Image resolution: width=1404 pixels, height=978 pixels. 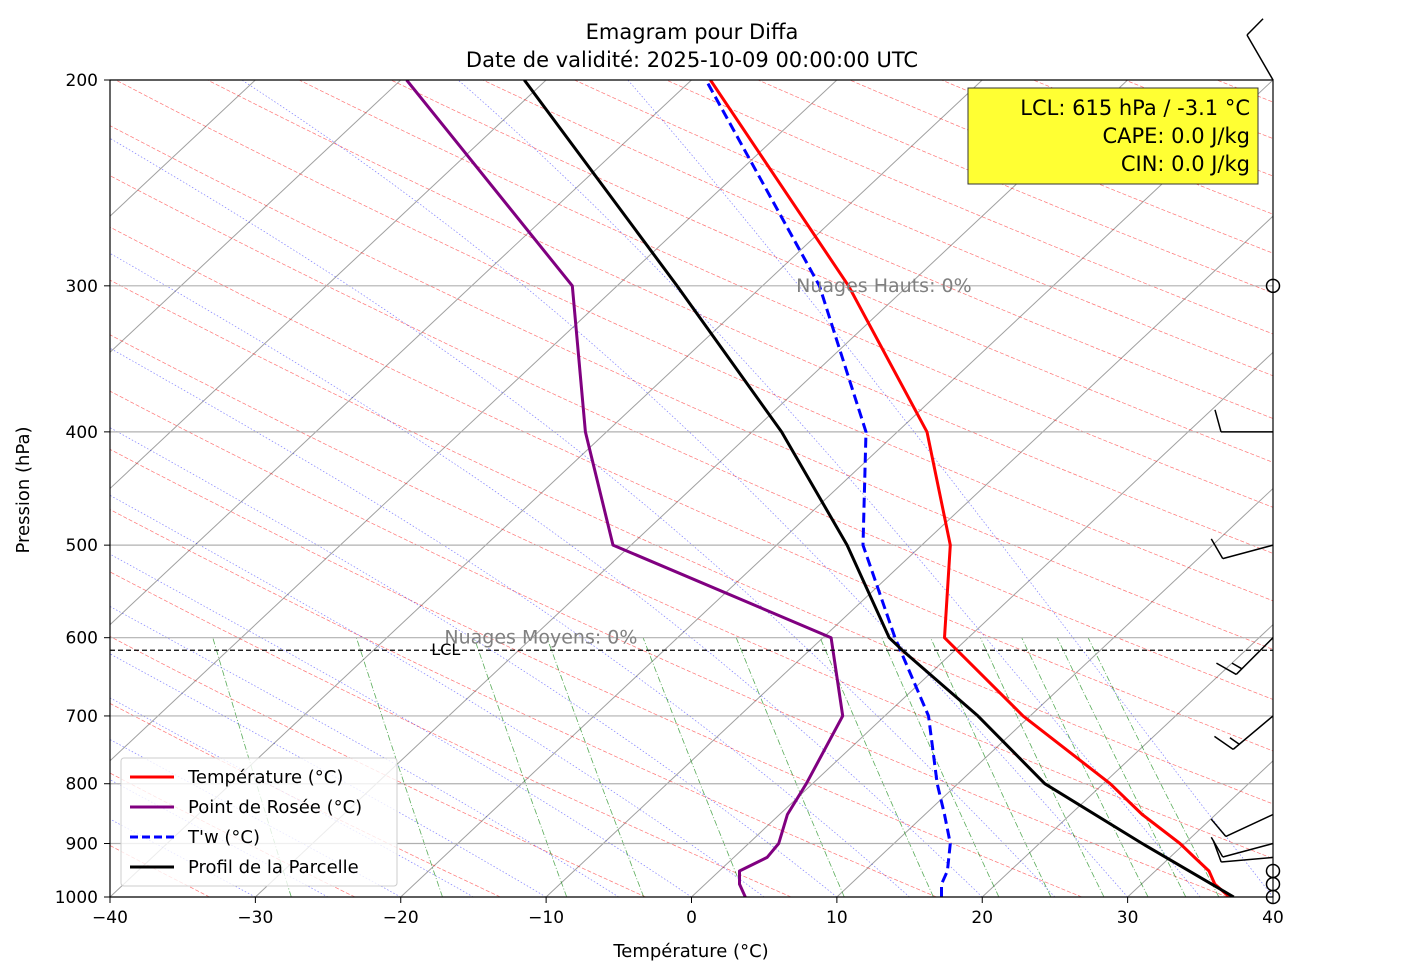 I want to click on legend-wetbulb-label: T'w (°C), so click(x=223, y=837).